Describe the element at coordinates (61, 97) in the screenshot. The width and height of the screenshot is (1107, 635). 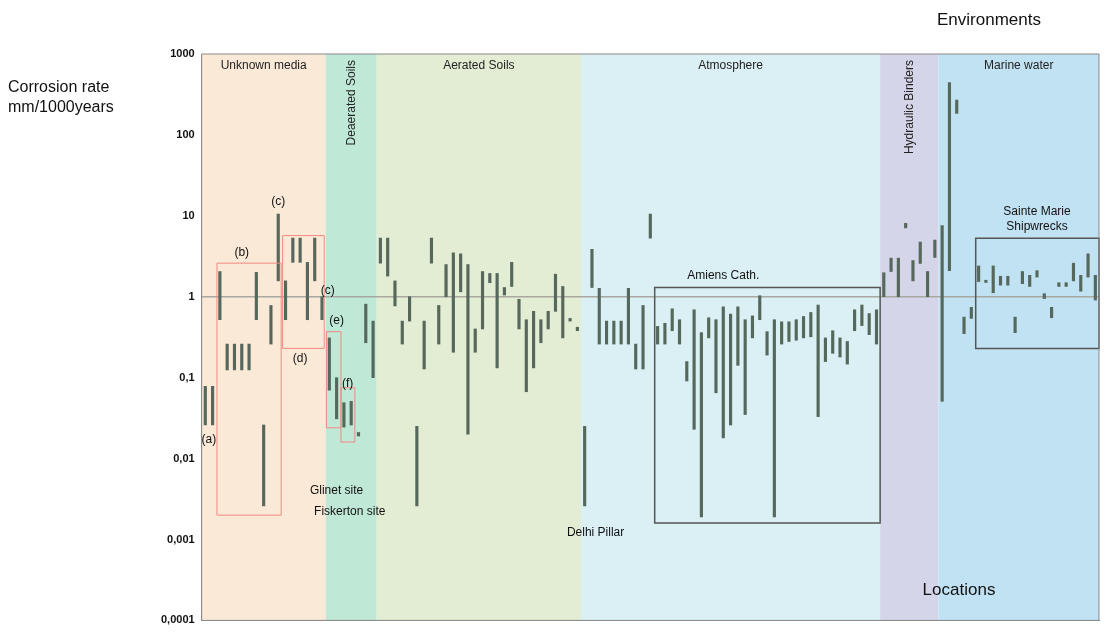
I see `y-axis-title: Corrosion rate mm/1000years` at that location.